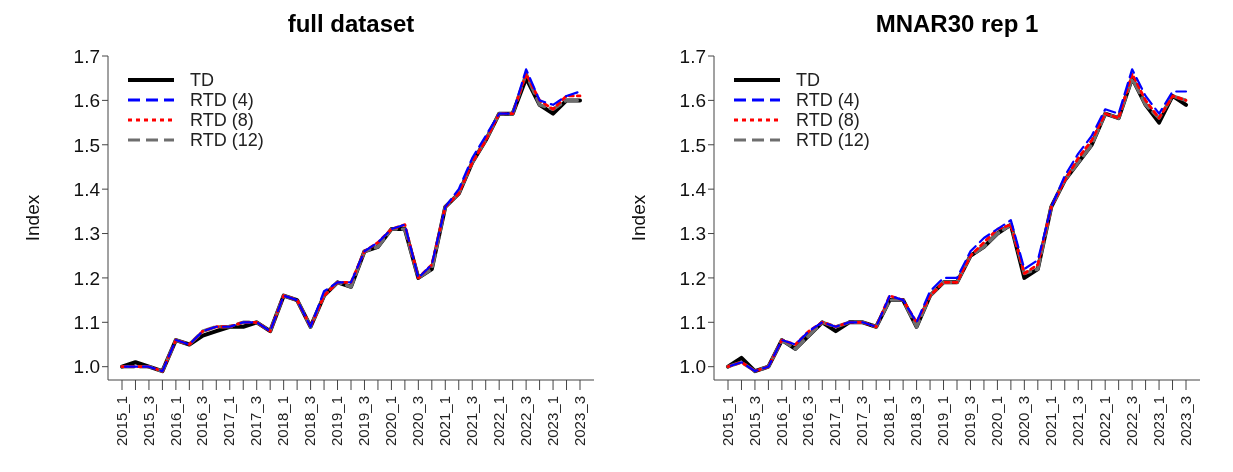 The width and height of the screenshot is (1233, 472). I want to click on chart-title: full dataset, so click(351, 24).